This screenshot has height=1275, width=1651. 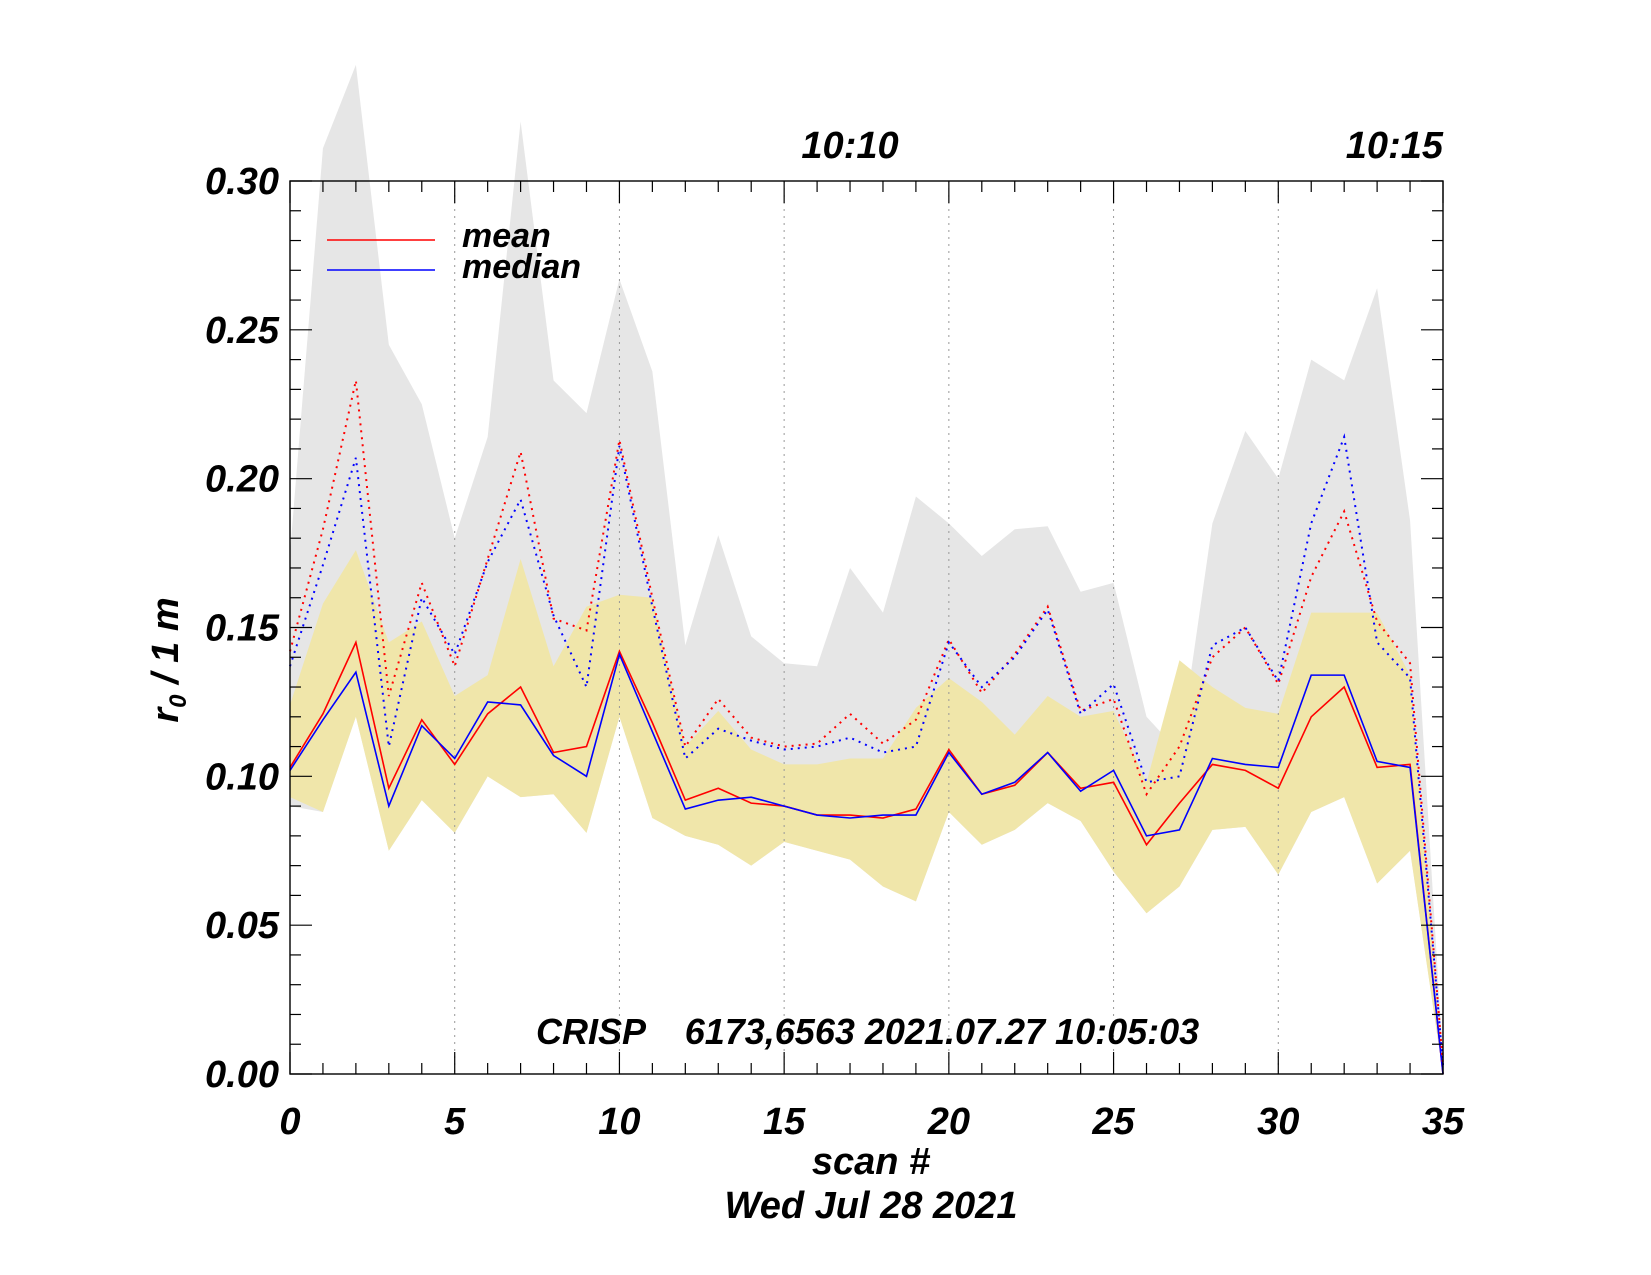 What do you see at coordinates (1278, 1122) in the screenshot?
I see `x-tick-label-30: 30` at bounding box center [1278, 1122].